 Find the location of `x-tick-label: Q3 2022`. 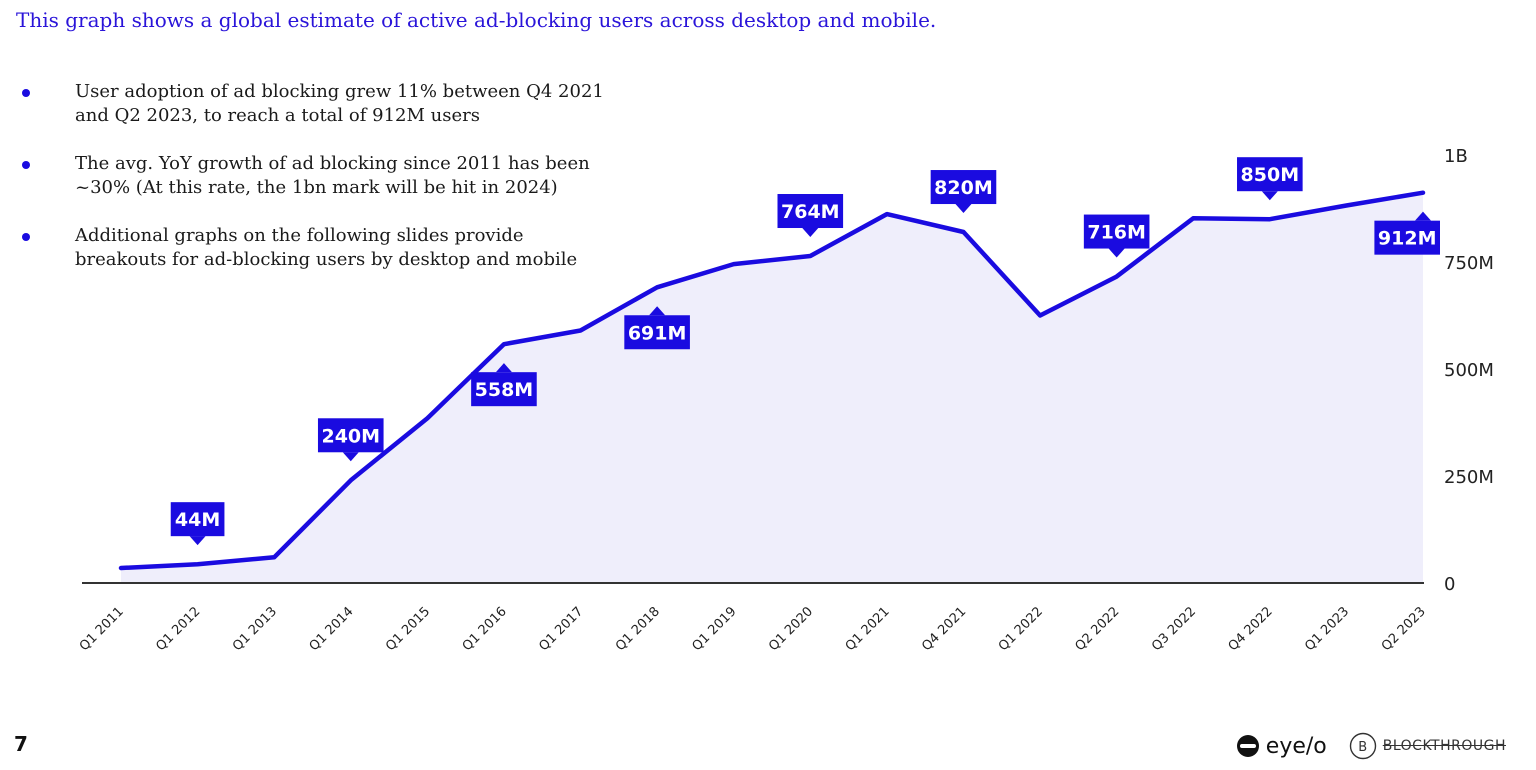

x-tick-label: Q3 2022 is located at coordinates (1174, 629).